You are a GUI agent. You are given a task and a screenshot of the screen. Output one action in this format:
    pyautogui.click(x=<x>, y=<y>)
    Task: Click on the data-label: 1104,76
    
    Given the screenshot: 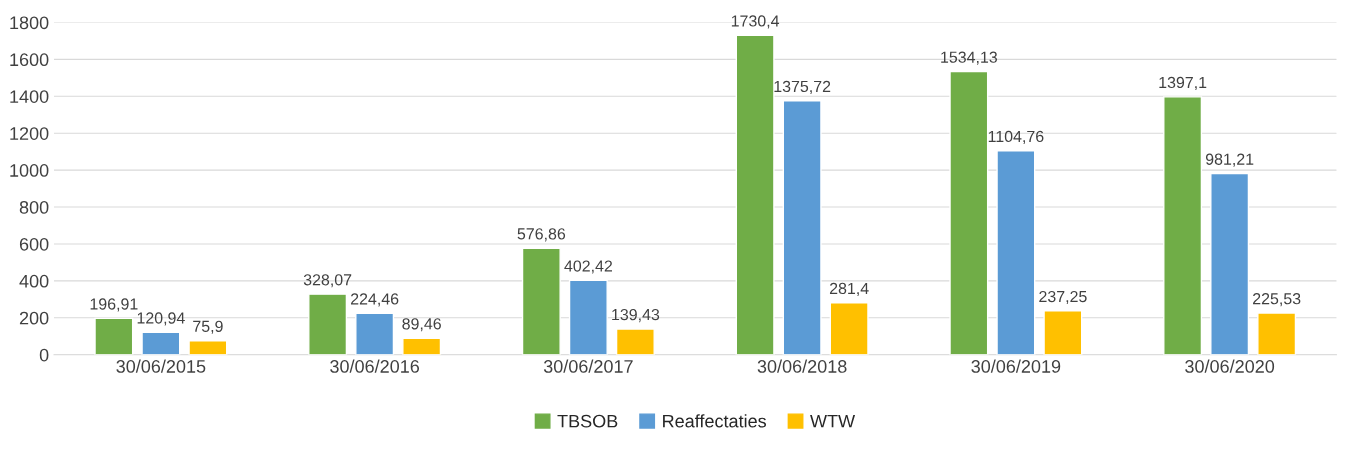 What is the action you would take?
    pyautogui.click(x=1016, y=137)
    